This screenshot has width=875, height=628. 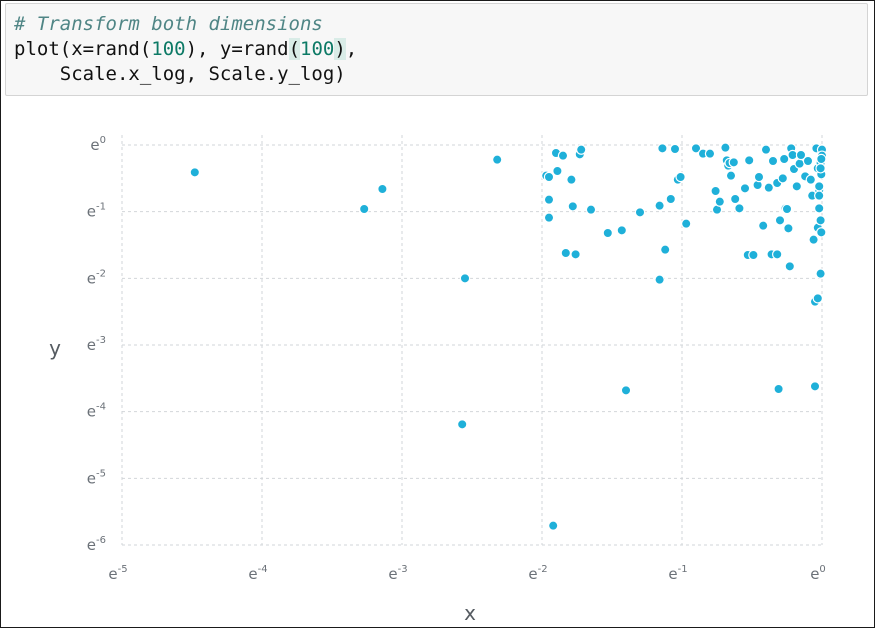 I want to click on x-tick-labels: e-5 e-4 e-3 e-2 e-1 e0, so click(x=466, y=573).